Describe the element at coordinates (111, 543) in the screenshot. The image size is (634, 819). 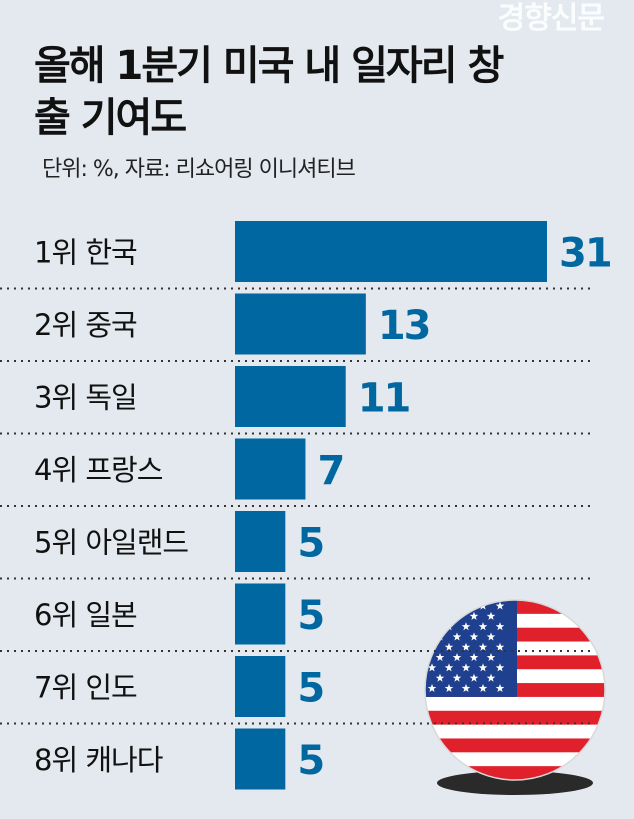
I see `category-label: 5위 아일랜드` at that location.